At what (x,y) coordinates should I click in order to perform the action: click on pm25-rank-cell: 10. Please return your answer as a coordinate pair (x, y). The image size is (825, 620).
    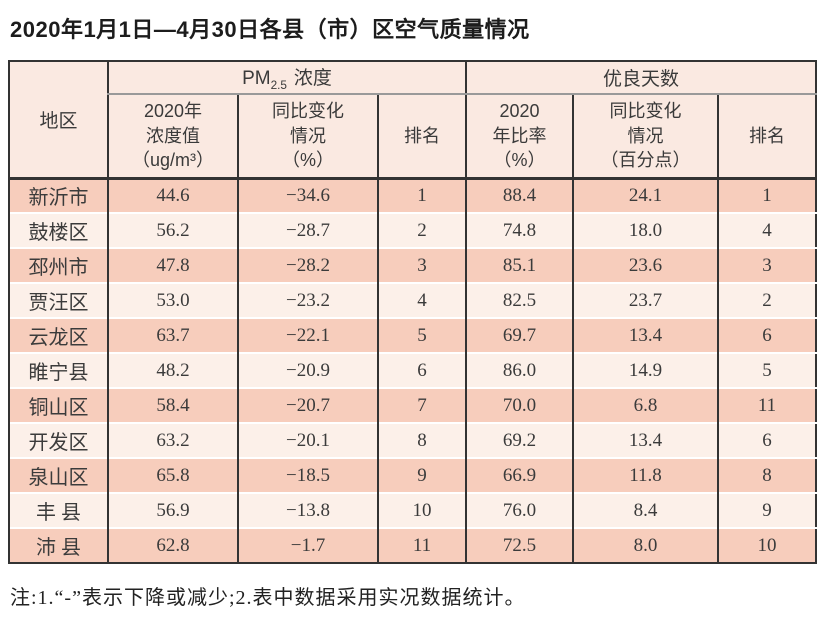
    Looking at the image, I should click on (421, 510).